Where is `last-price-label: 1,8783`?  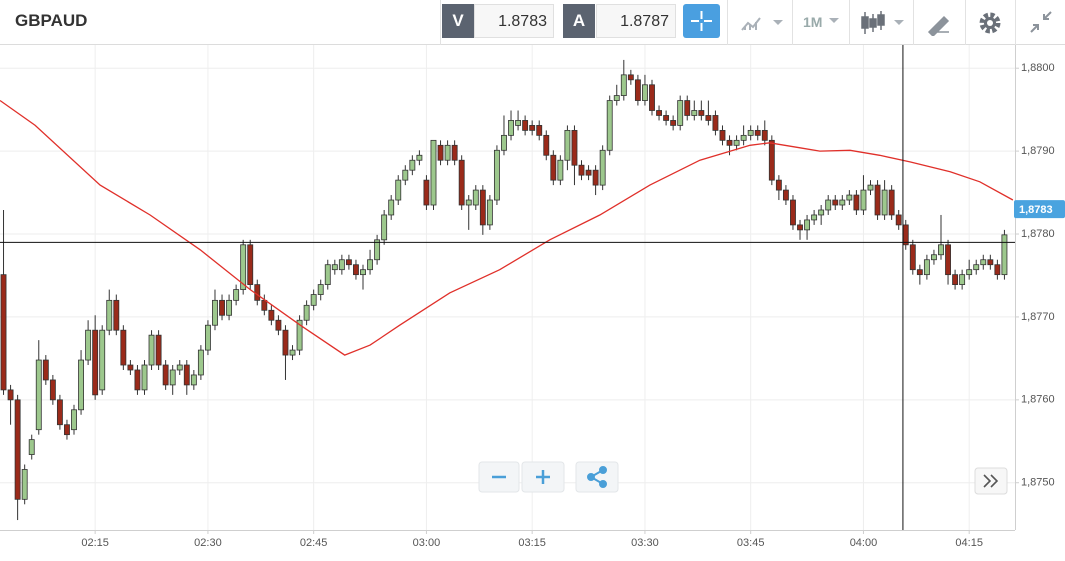
last-price-label: 1,8783 is located at coordinates (1036, 210).